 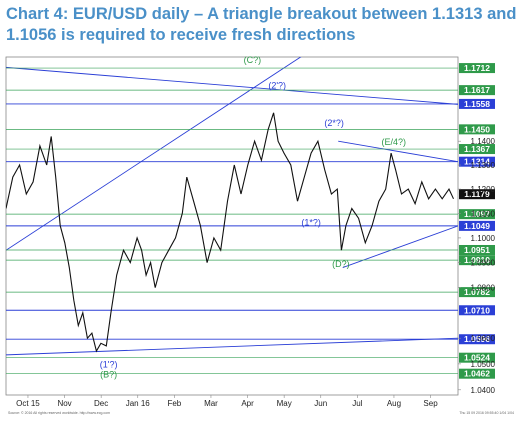 I want to click on x-tick-label-11: Sep, so click(x=430, y=403).